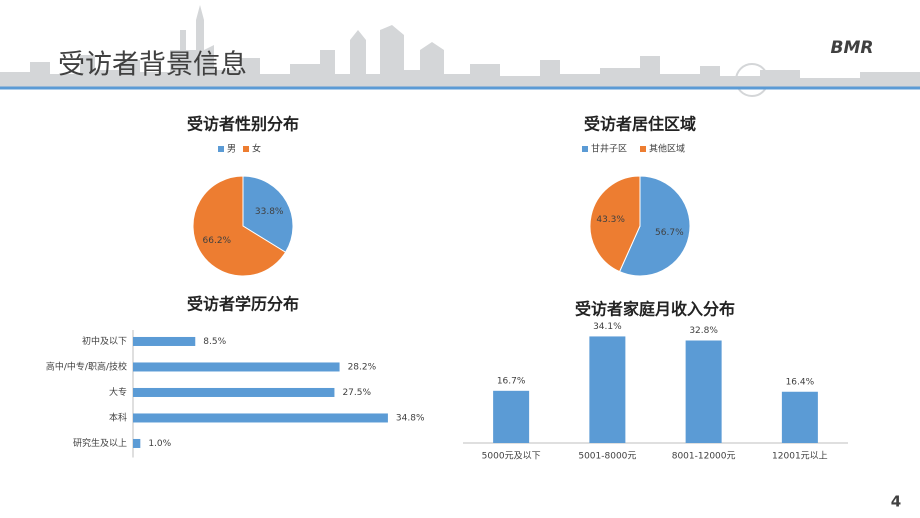  Describe the element at coordinates (269, 212) in the screenshot. I see `data-label: 33.8%` at that location.